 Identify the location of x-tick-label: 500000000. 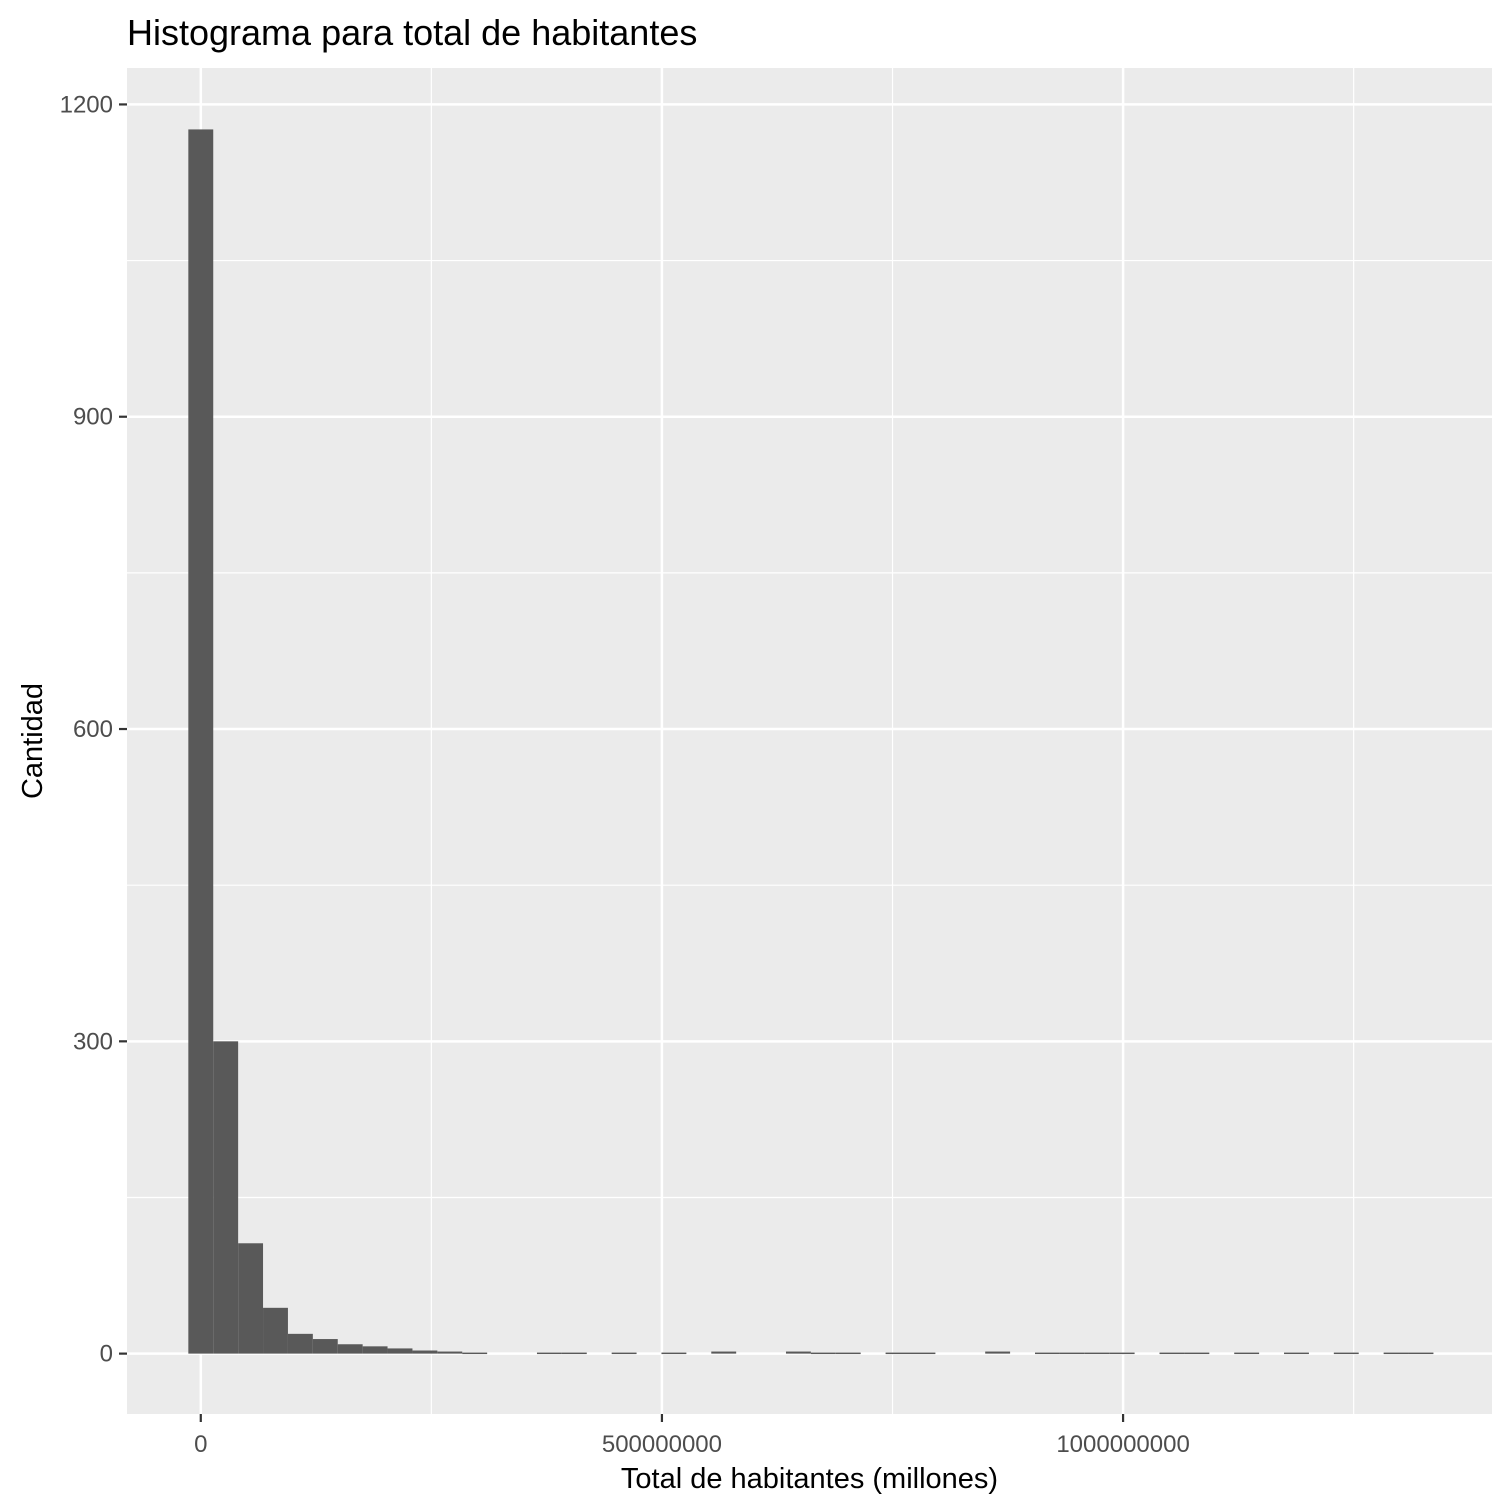
(662, 1444).